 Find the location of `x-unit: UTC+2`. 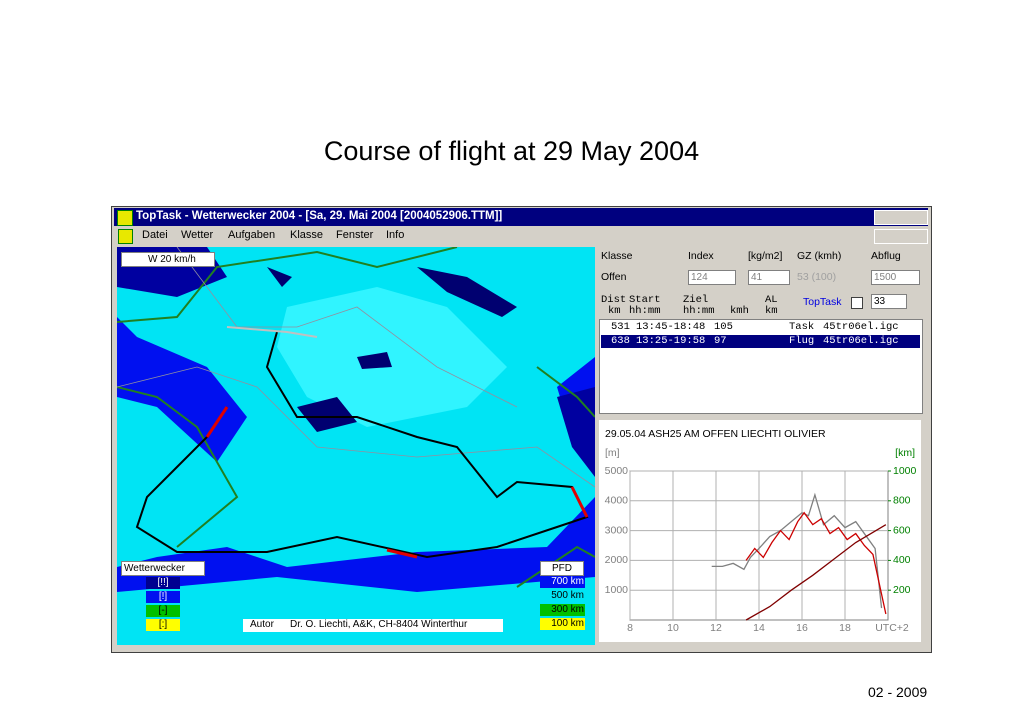

x-unit: UTC+2 is located at coordinates (892, 628).